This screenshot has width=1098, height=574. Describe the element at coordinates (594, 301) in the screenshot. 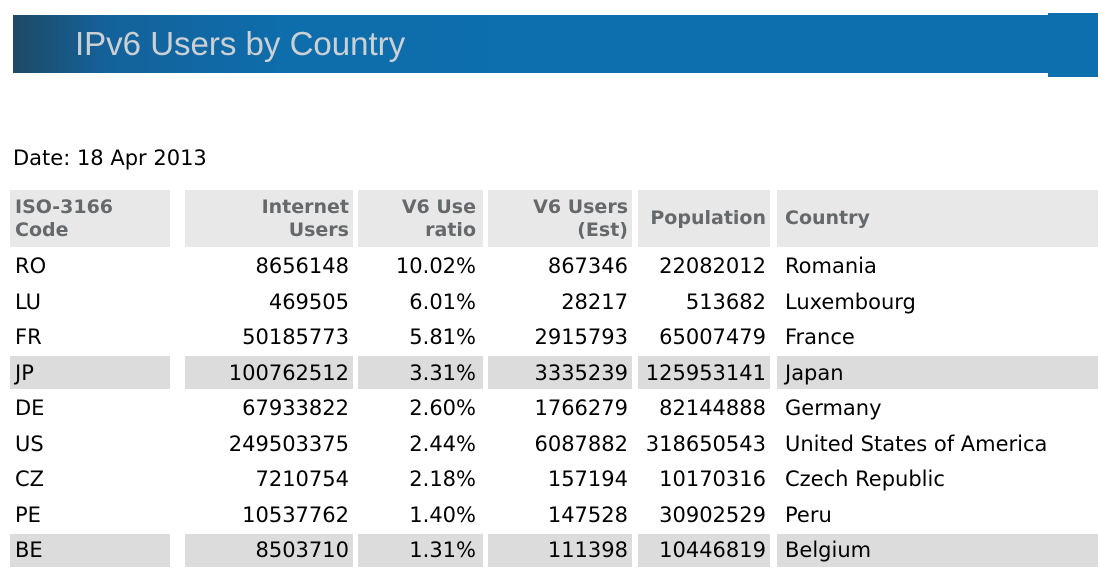

I see `cell-v6-users-est: 28217` at that location.